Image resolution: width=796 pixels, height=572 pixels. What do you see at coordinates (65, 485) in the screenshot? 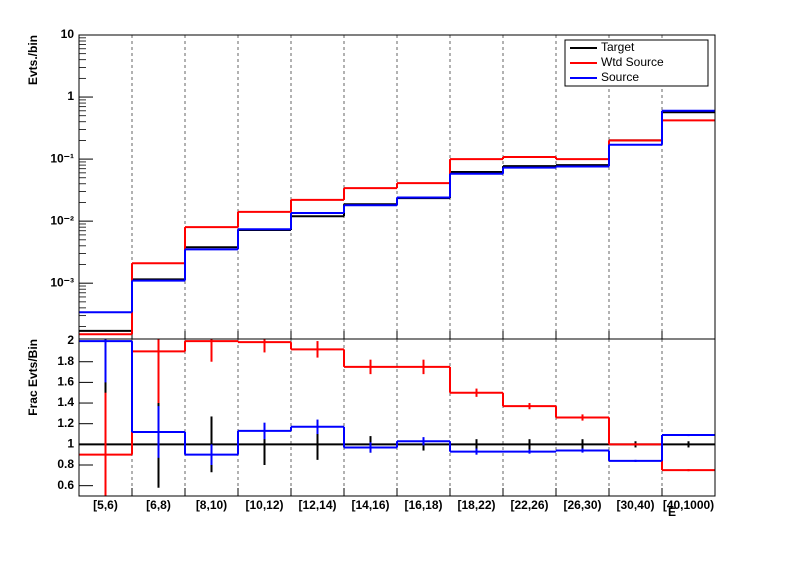
I see `y-tick-label: 0.6` at bounding box center [65, 485].